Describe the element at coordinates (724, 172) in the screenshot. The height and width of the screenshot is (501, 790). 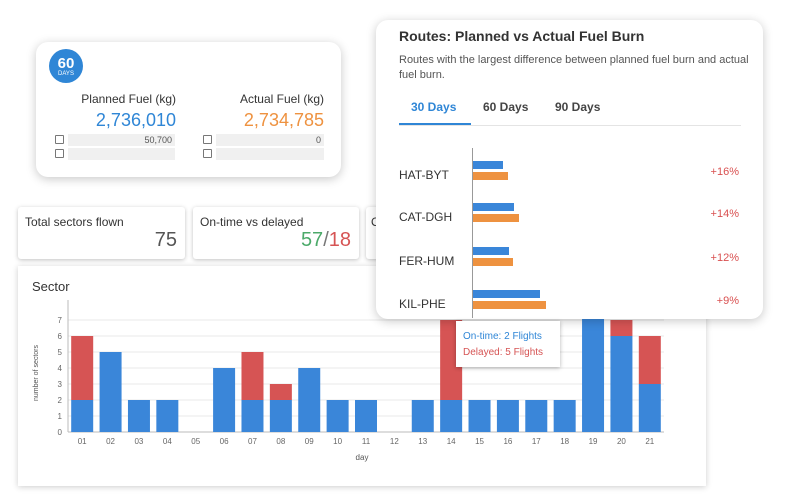
I see `route-difference-percent: +16%` at that location.